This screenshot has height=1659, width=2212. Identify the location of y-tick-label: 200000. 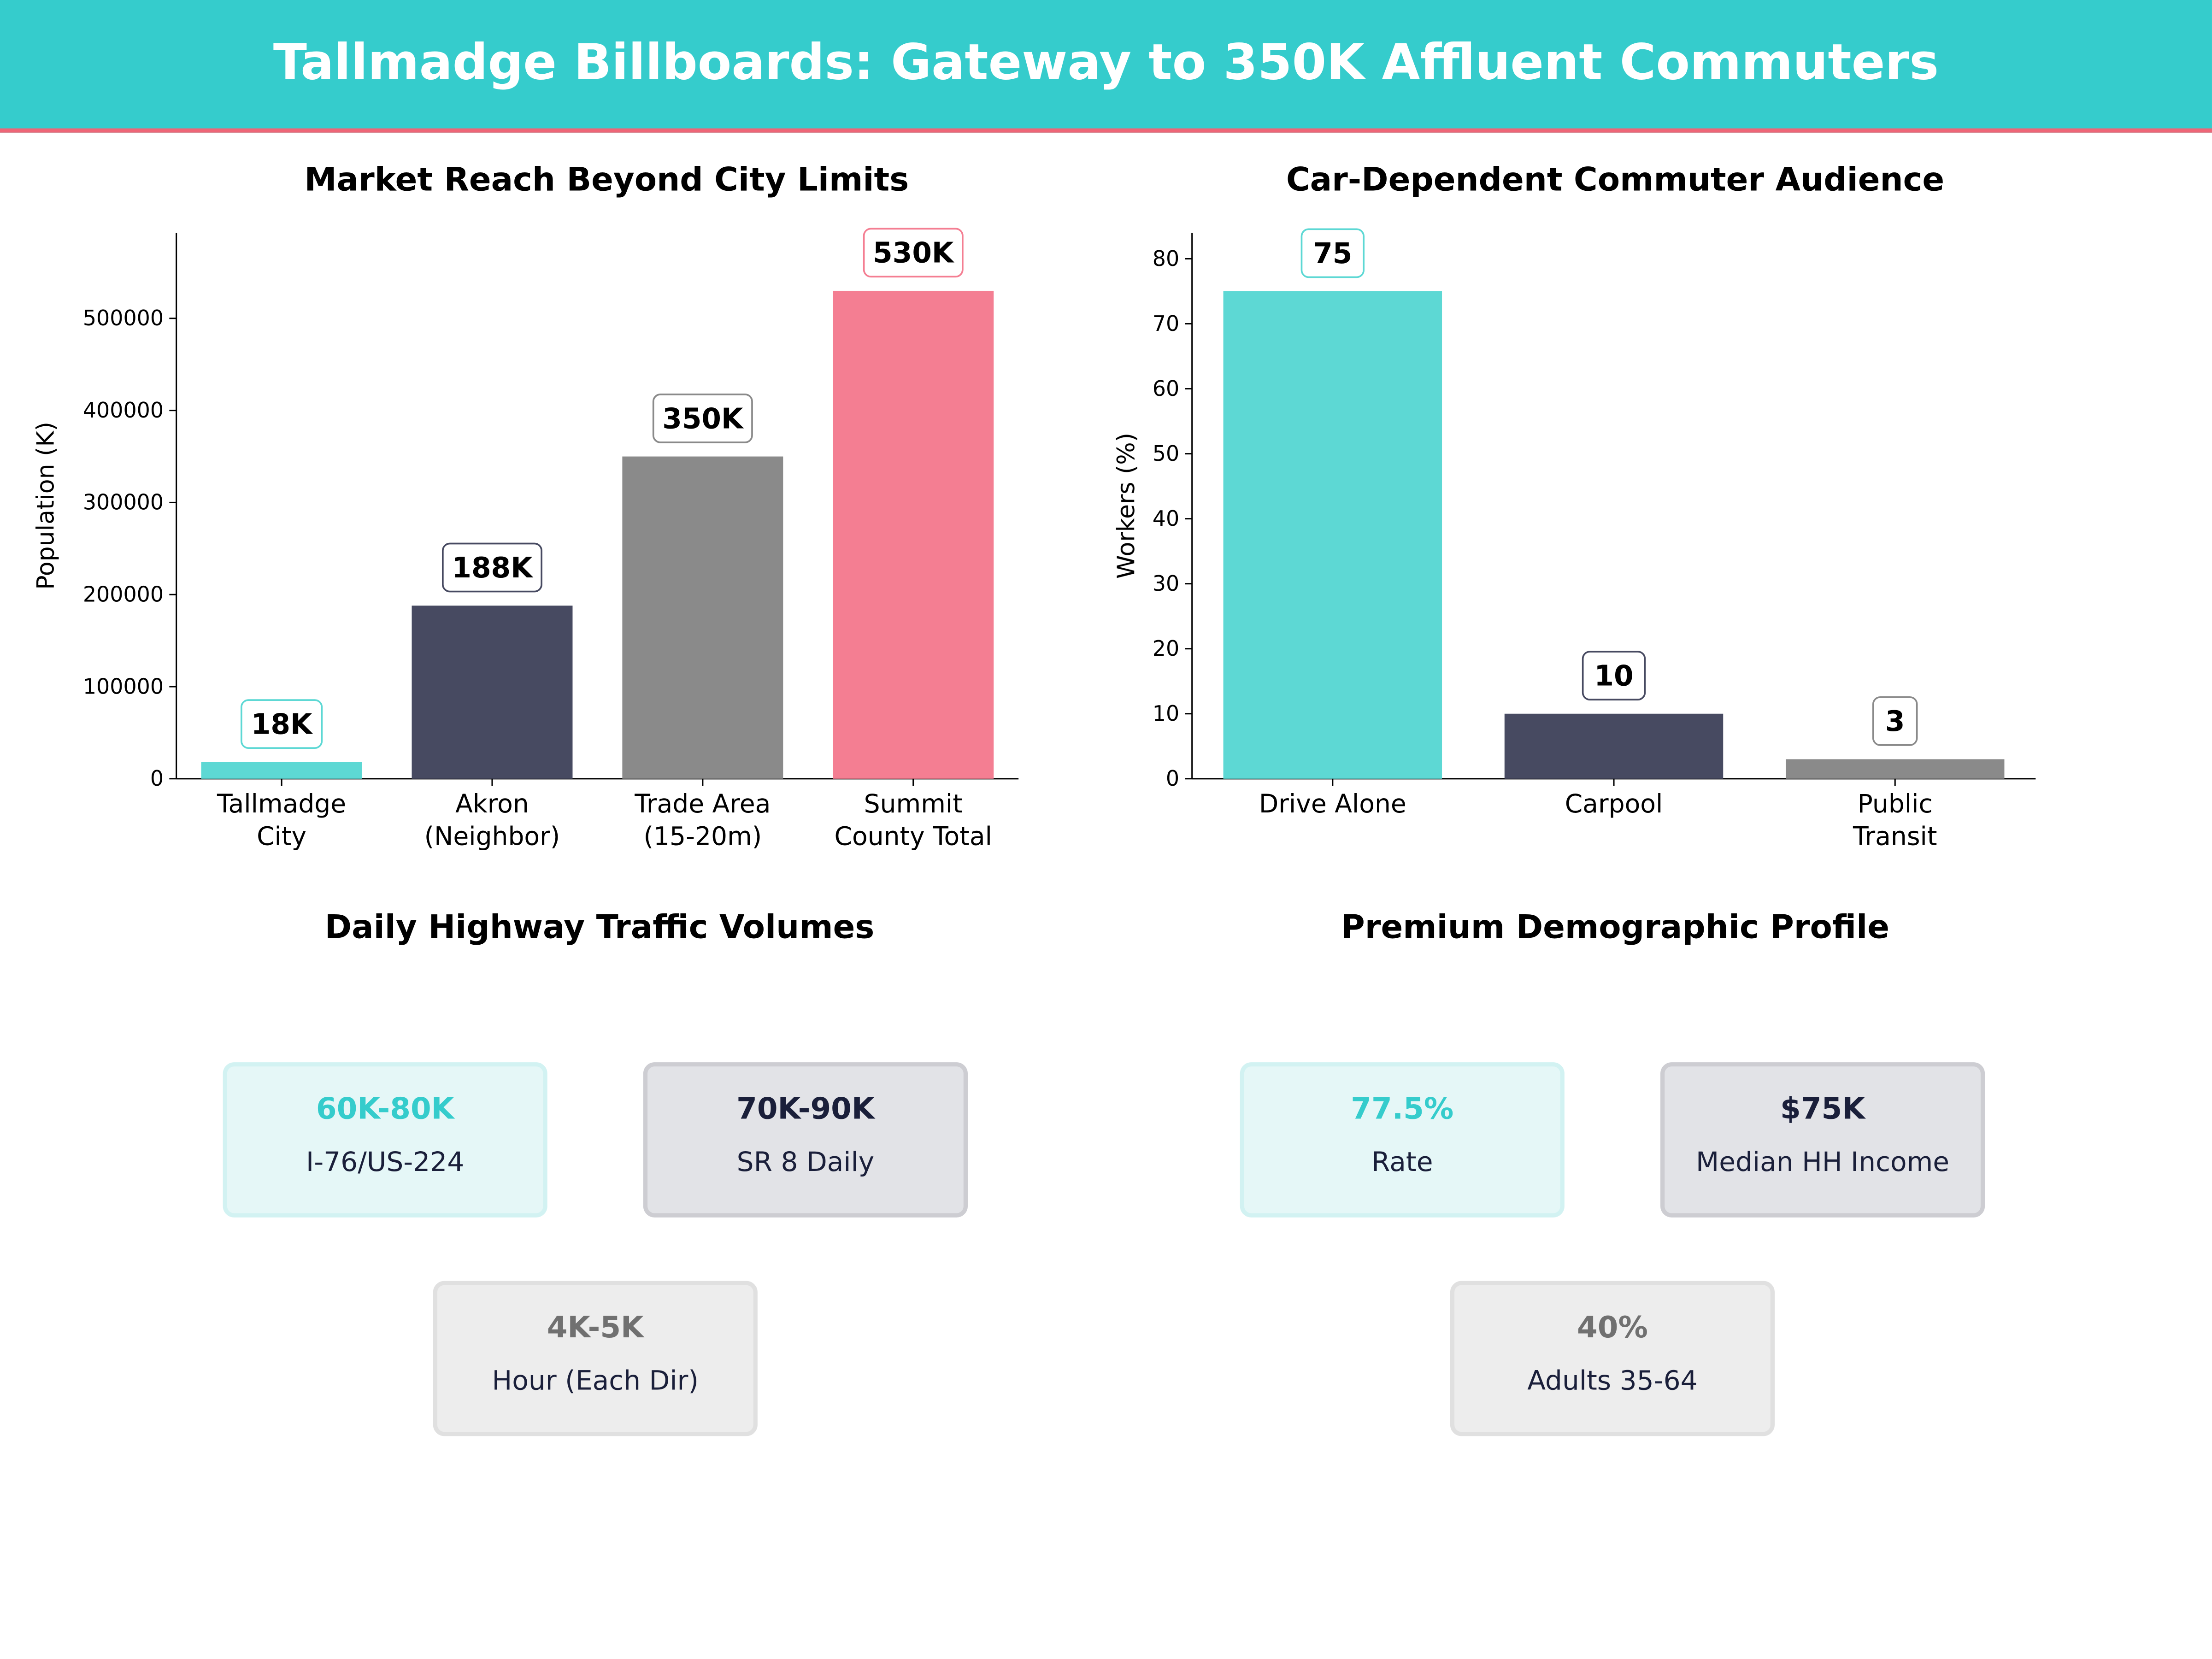
(123, 594).